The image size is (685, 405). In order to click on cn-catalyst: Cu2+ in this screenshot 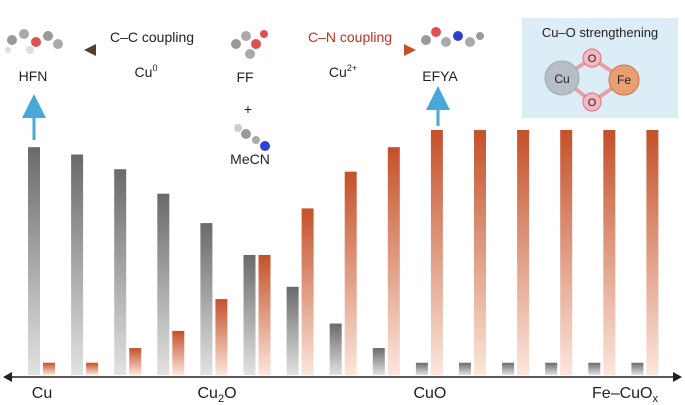, I will do `click(343, 71)`.